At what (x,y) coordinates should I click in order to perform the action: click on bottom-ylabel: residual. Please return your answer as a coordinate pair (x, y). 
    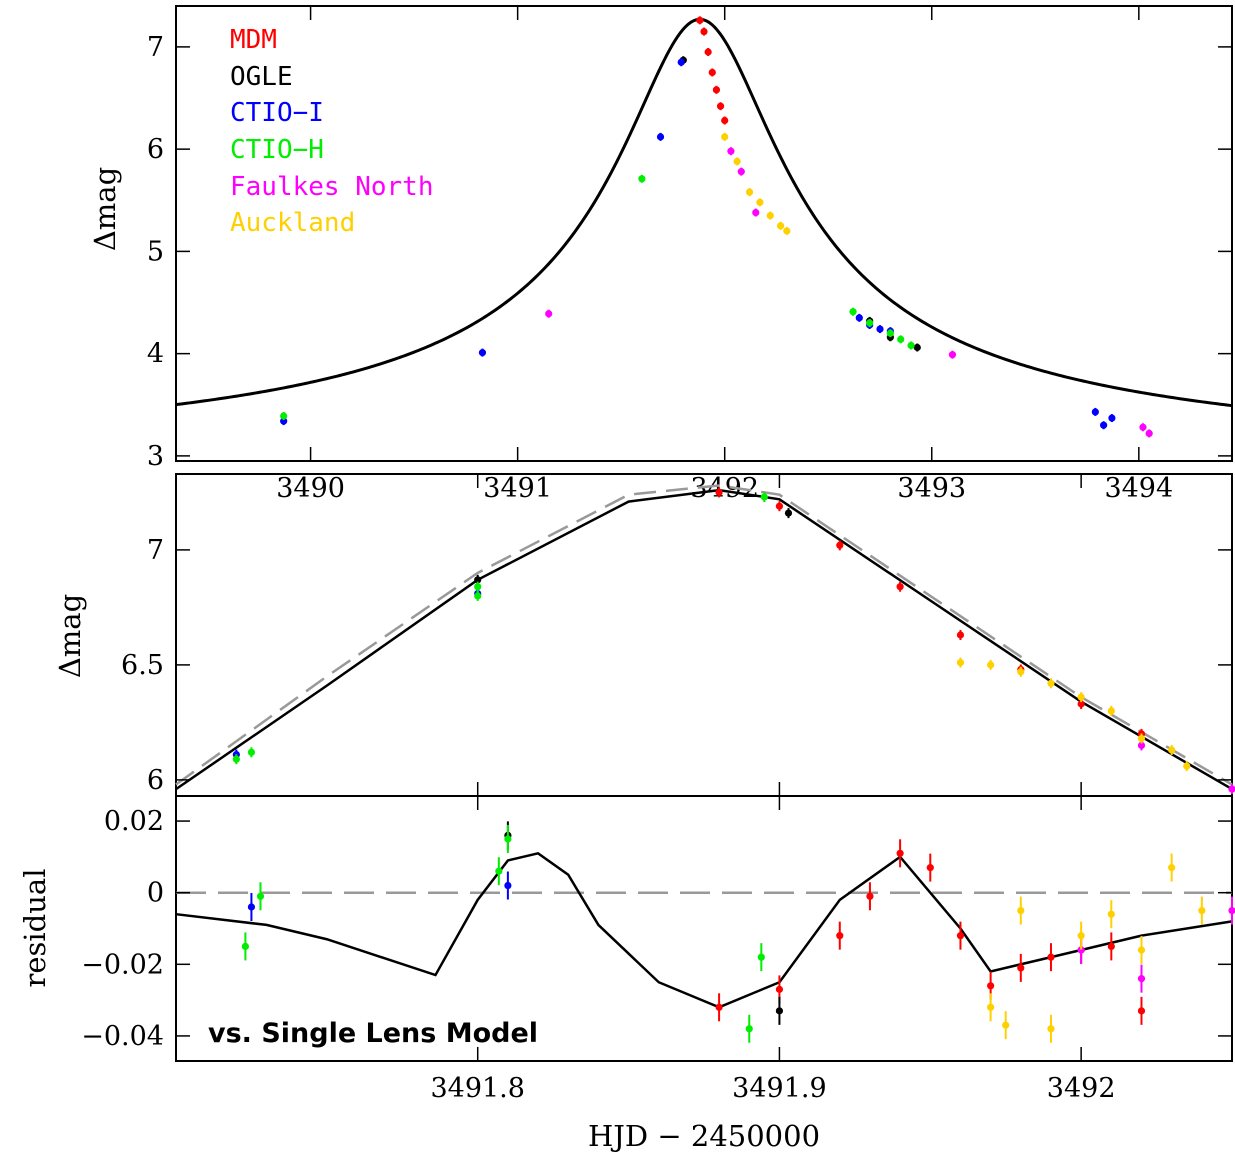
    Looking at the image, I should click on (35, 928).